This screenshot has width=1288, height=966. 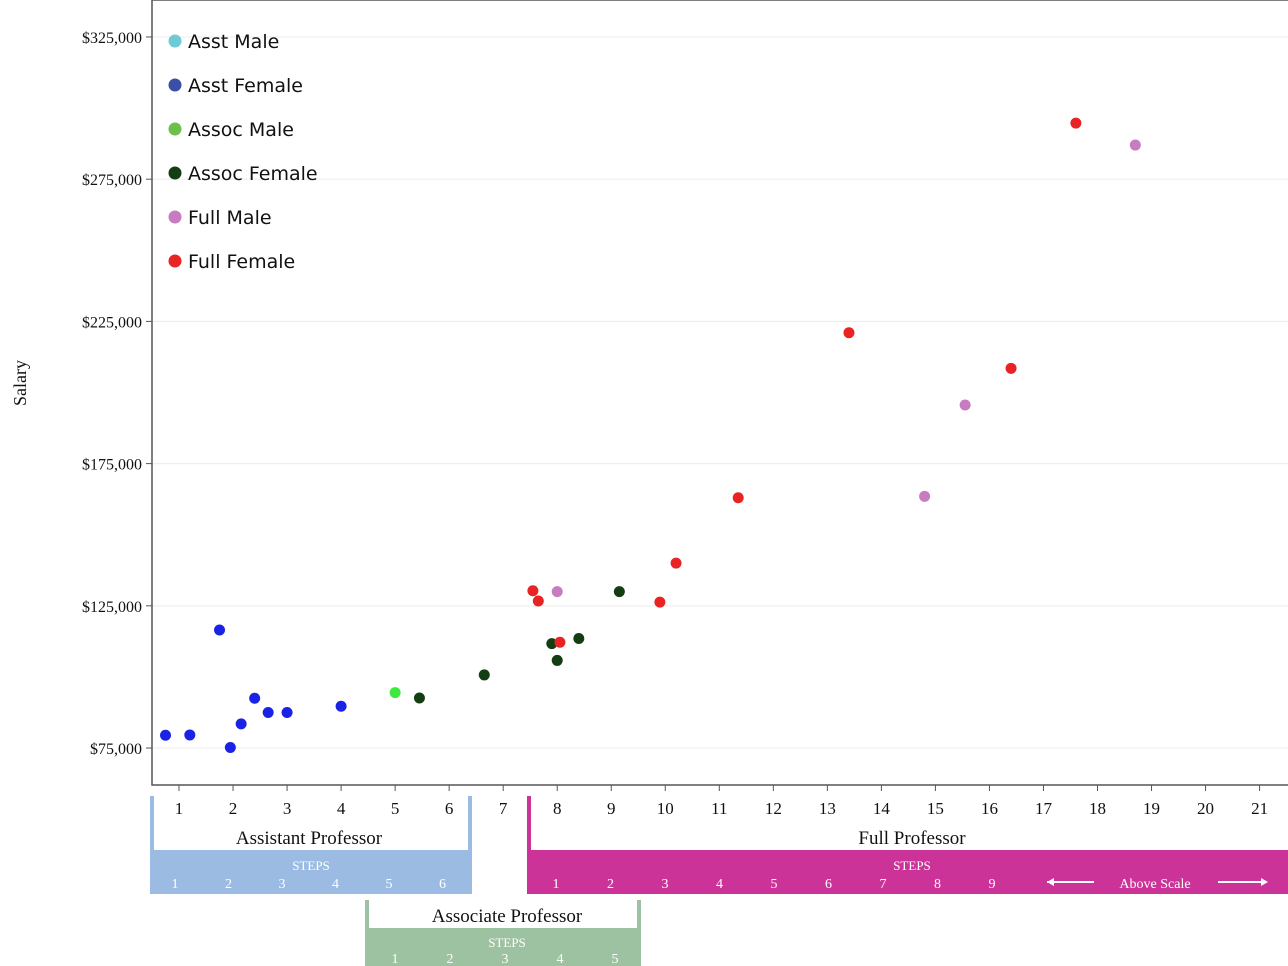 What do you see at coordinates (1097, 808) in the screenshot?
I see `x-tick-label: 18` at bounding box center [1097, 808].